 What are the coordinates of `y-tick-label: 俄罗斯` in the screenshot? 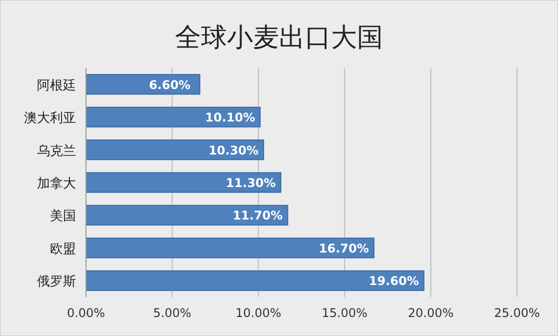 It's located at (56, 282).